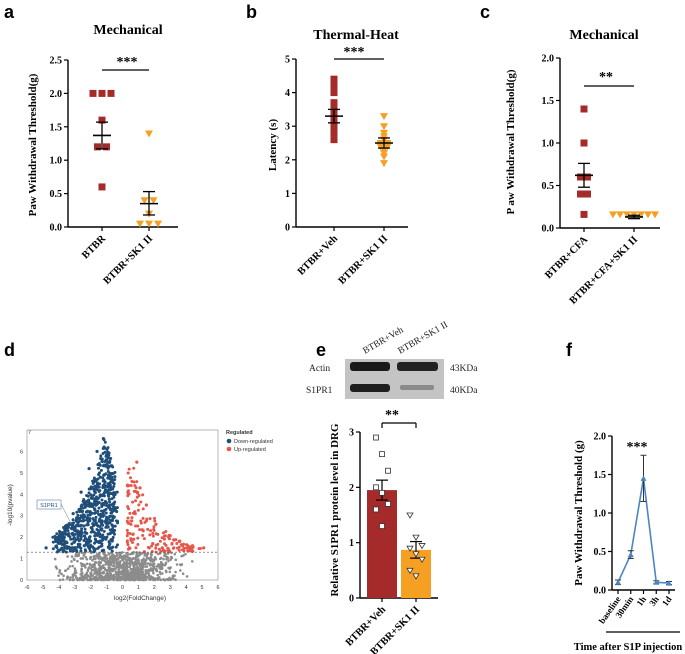 The width and height of the screenshot is (685, 654). I want to click on panel-letter-c: c, so click(485, 12).